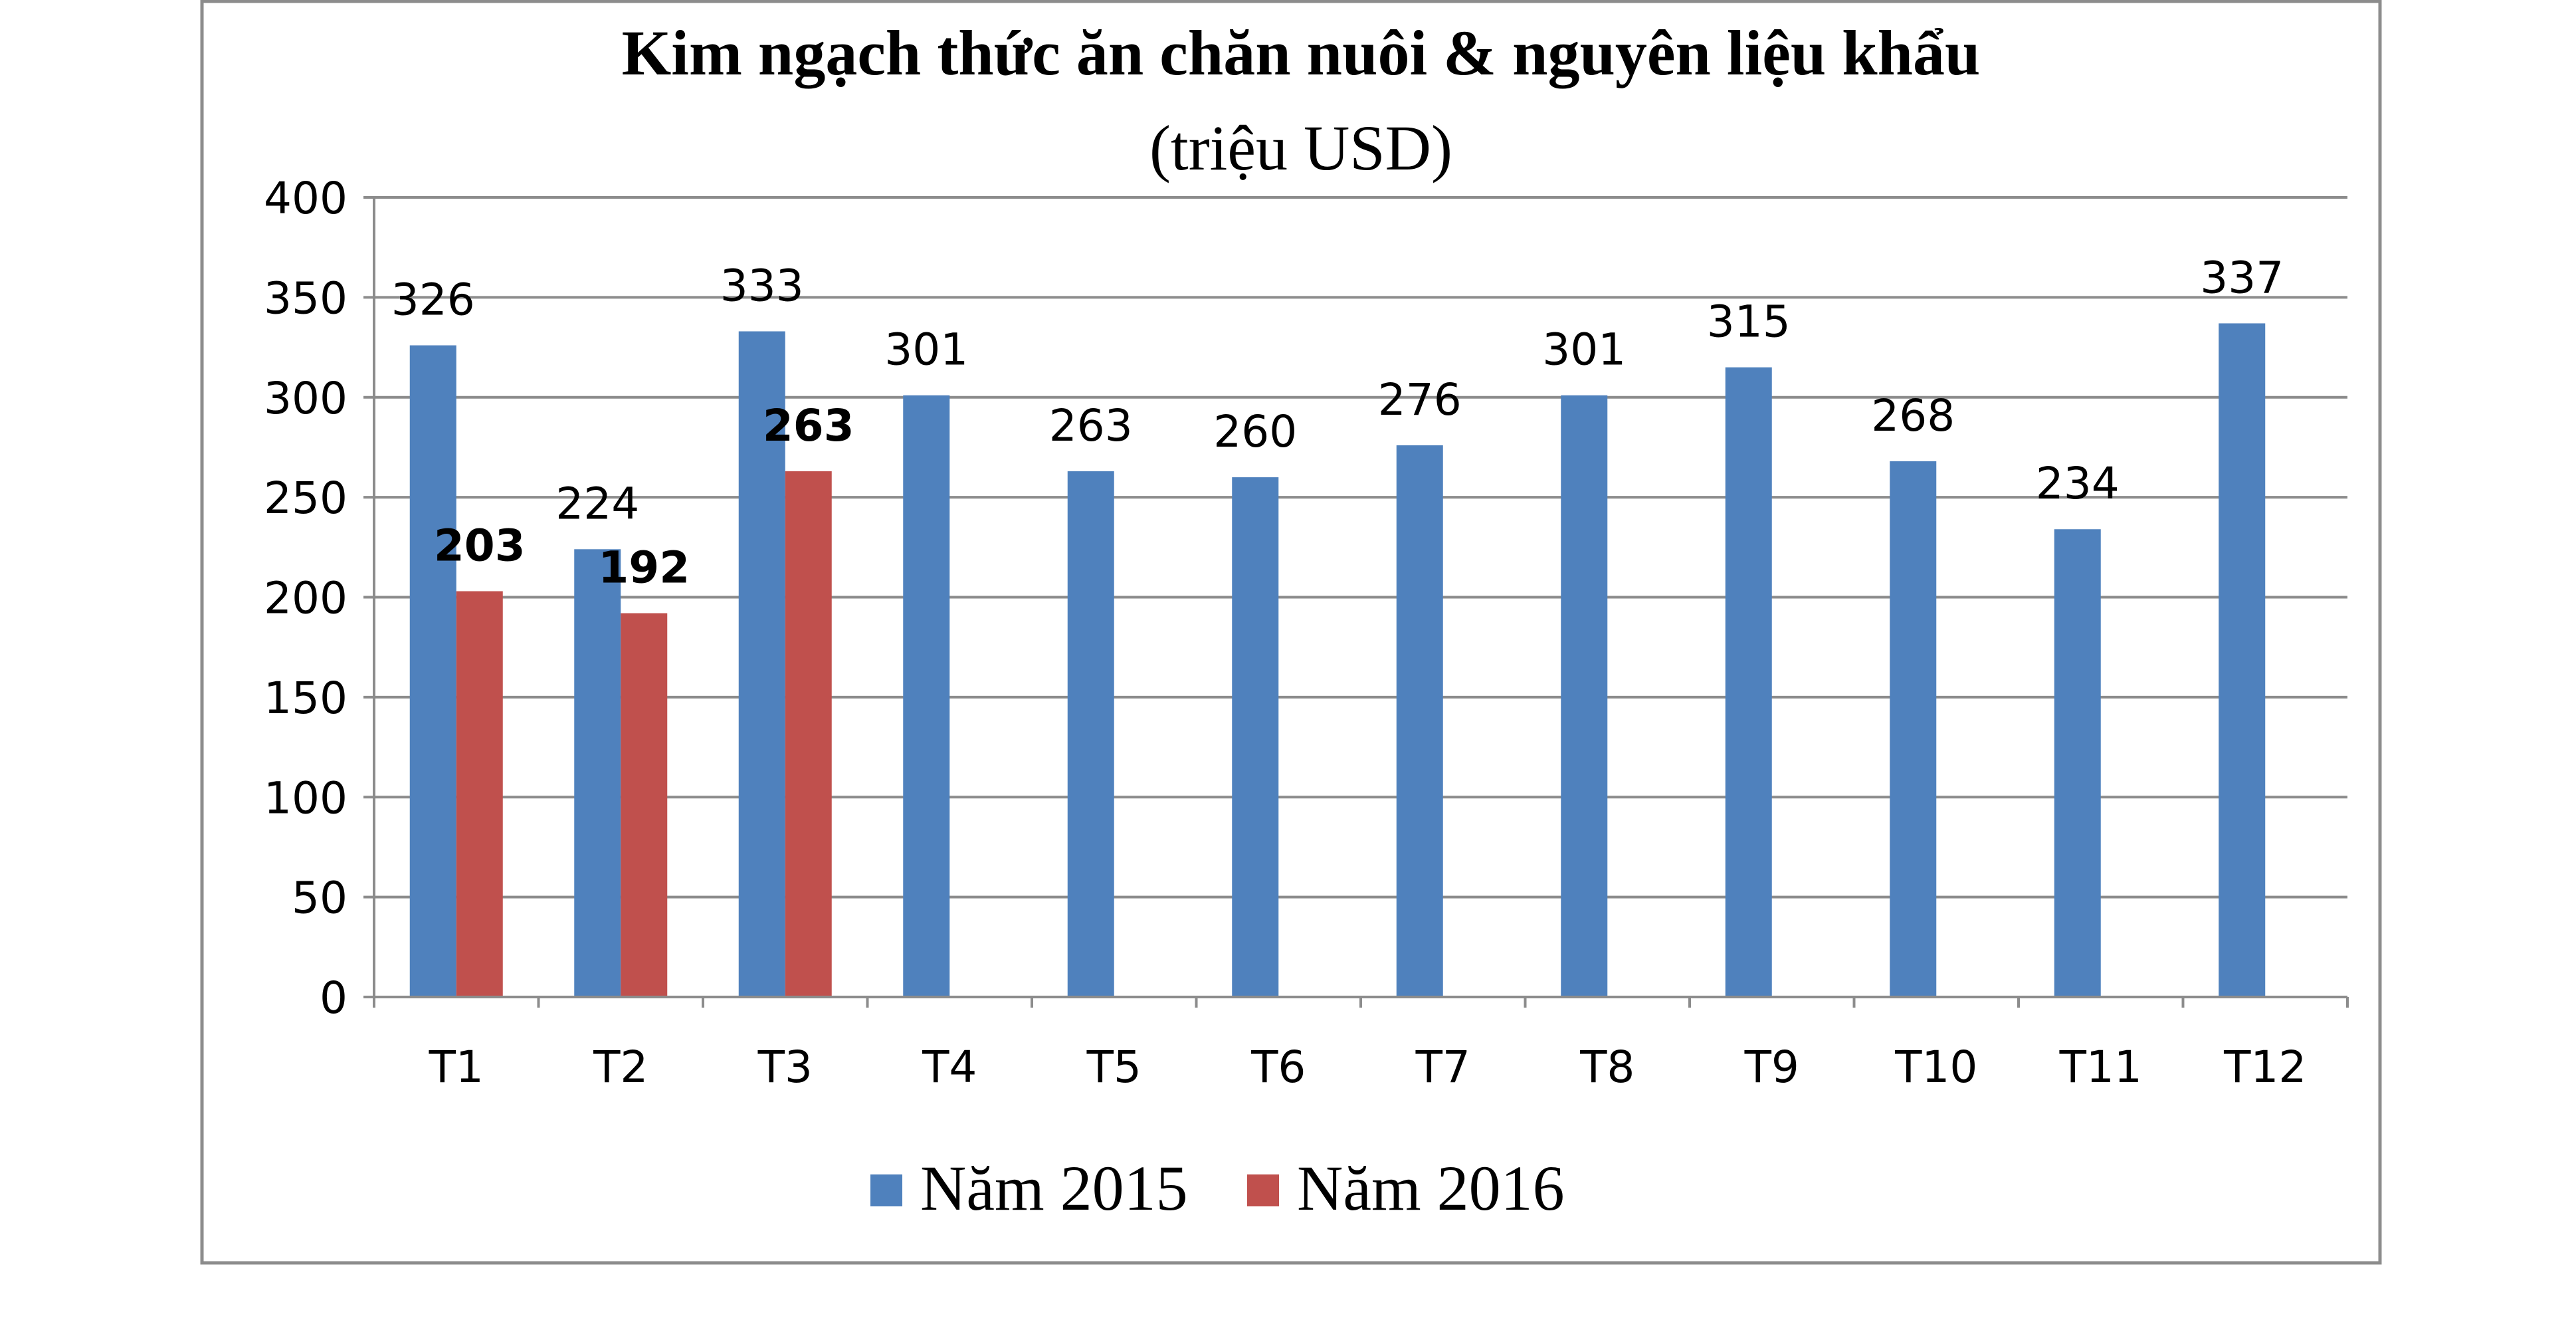 The image size is (2576, 1328). Describe the element at coordinates (1113, 1067) in the screenshot. I see `x-tick-label: T5` at that location.